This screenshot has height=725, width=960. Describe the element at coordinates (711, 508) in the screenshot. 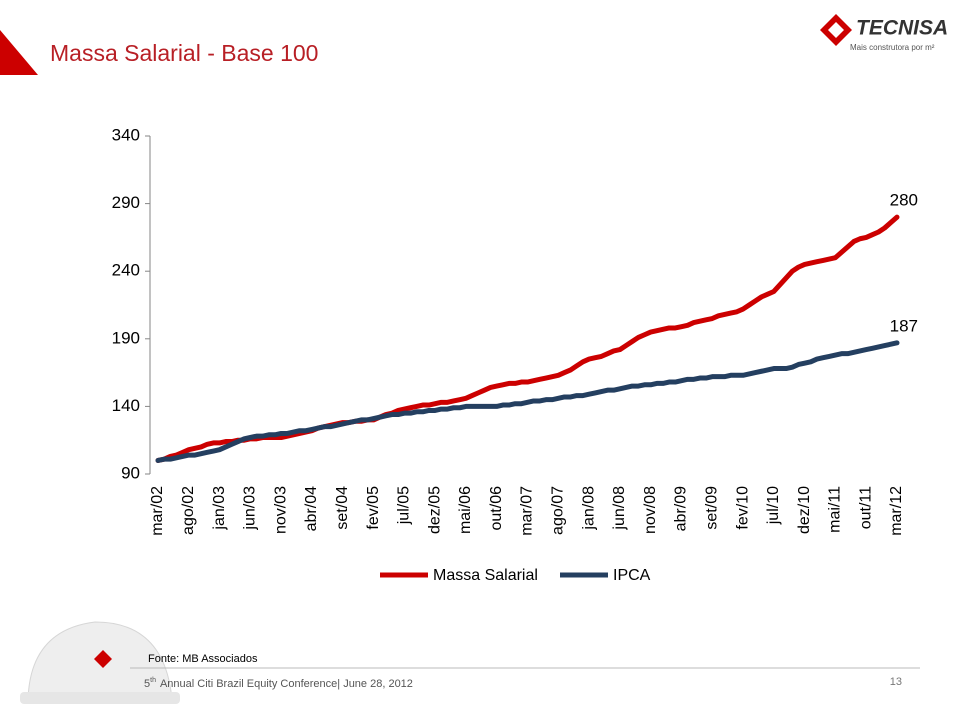

I see `x-tick-label: set/09` at that location.